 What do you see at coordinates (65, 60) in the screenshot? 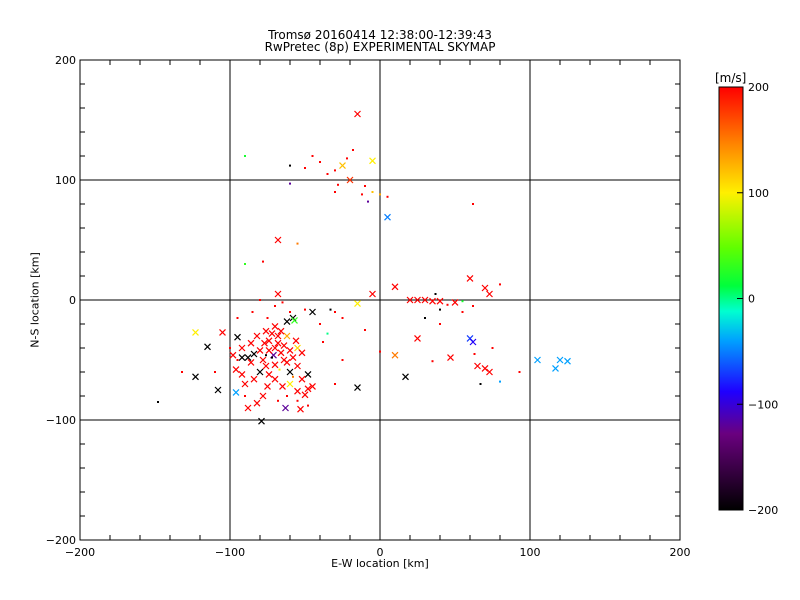
I see `y-tick-label: 200` at bounding box center [65, 60].